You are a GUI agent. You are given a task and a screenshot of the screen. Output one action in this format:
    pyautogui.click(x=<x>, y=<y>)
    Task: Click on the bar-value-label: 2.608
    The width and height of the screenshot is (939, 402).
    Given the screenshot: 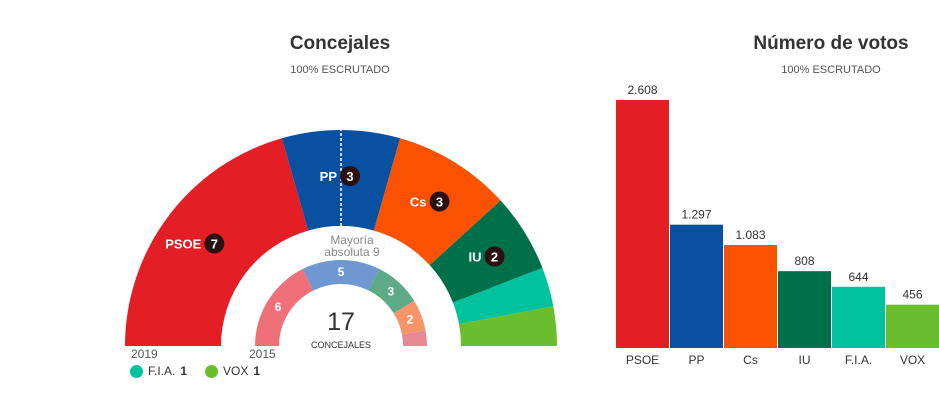 What is the action you would take?
    pyautogui.click(x=642, y=90)
    